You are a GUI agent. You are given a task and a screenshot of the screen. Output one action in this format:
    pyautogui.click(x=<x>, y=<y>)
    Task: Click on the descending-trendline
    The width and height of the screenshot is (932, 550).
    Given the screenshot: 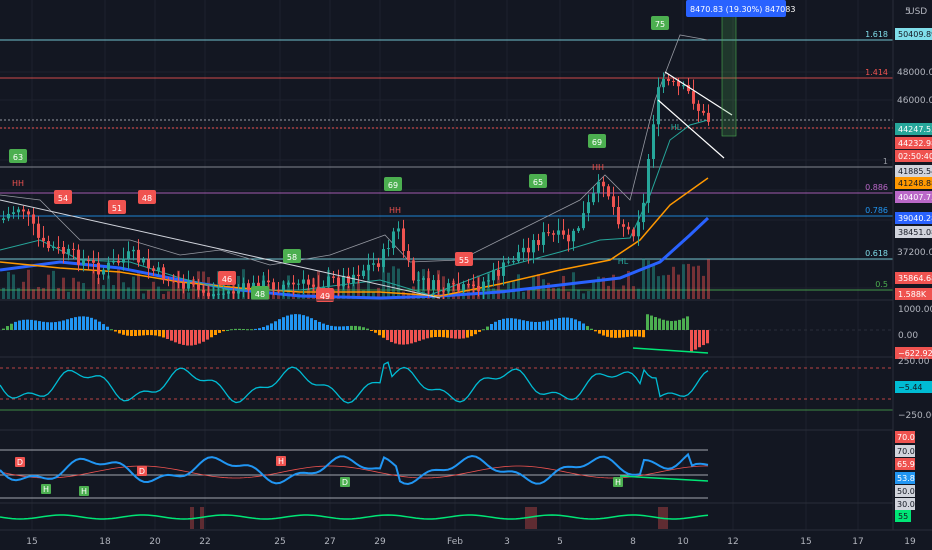 What is the action you would take?
    pyautogui.click(x=220, y=249)
    